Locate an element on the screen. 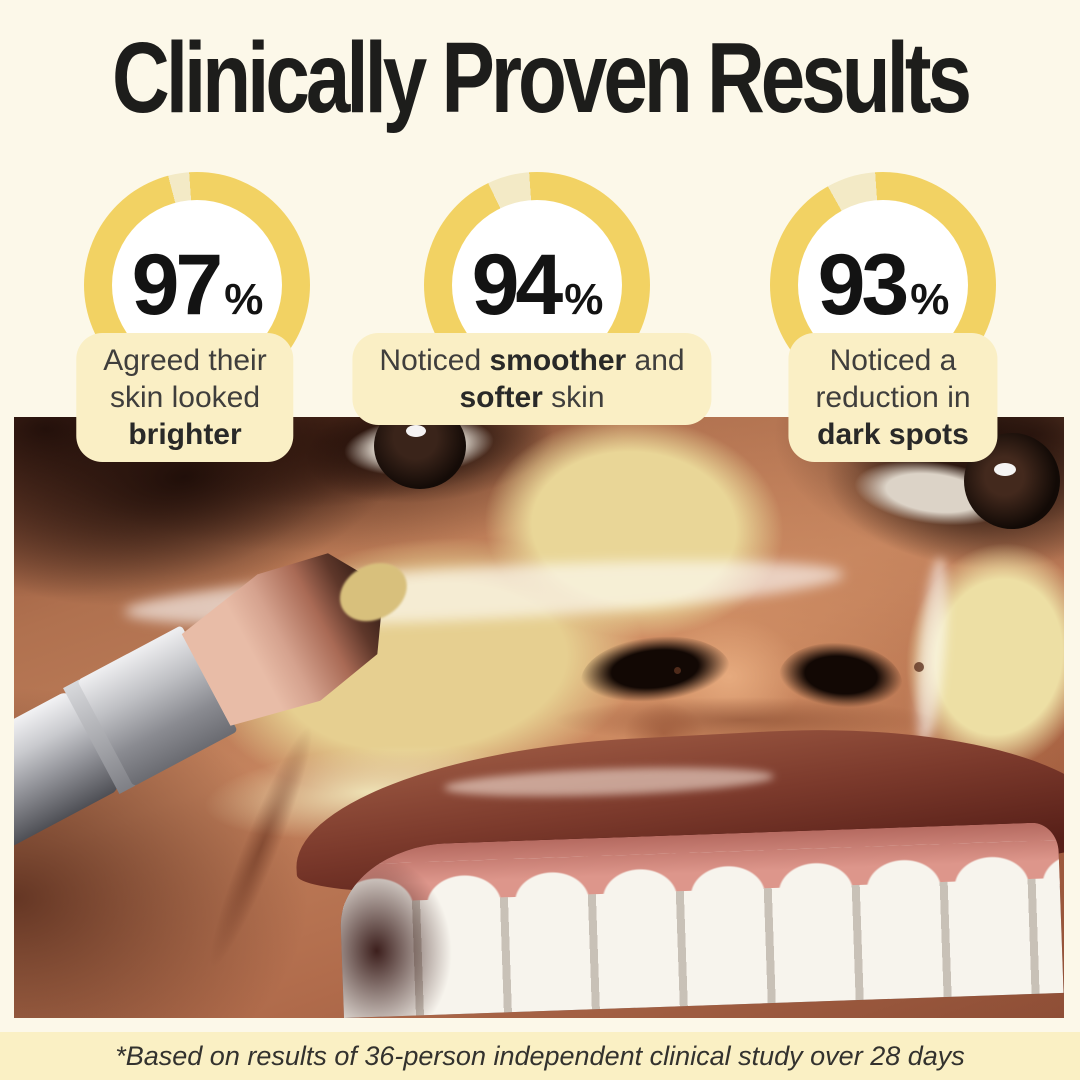 The height and width of the screenshot is (1080, 1080). stat-label-1: Agreed their skin looked brighter is located at coordinates (185, 397).